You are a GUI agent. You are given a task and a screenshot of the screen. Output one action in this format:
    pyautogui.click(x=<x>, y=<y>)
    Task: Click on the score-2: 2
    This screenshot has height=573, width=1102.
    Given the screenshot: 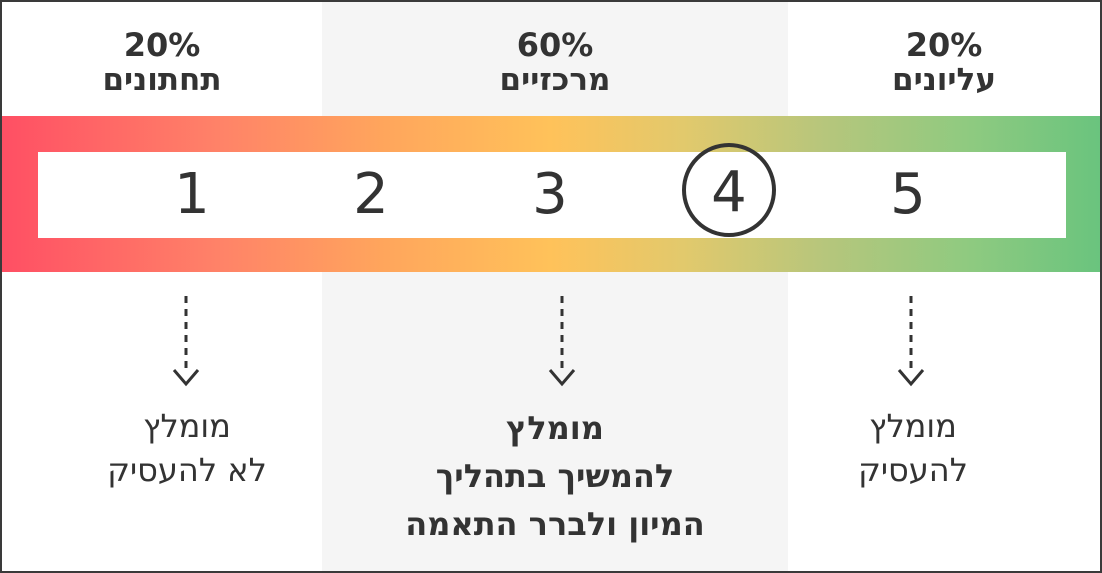 What is the action you would take?
    pyautogui.click(x=371, y=194)
    